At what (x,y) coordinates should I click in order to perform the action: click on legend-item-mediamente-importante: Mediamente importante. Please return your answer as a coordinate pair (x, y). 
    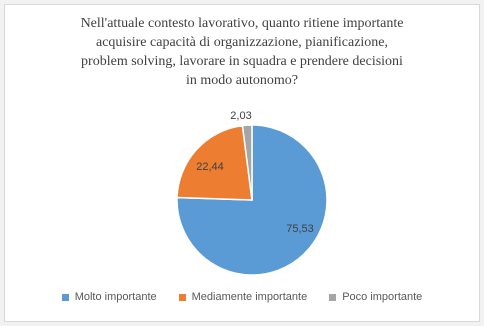
    Looking at the image, I should click on (243, 297).